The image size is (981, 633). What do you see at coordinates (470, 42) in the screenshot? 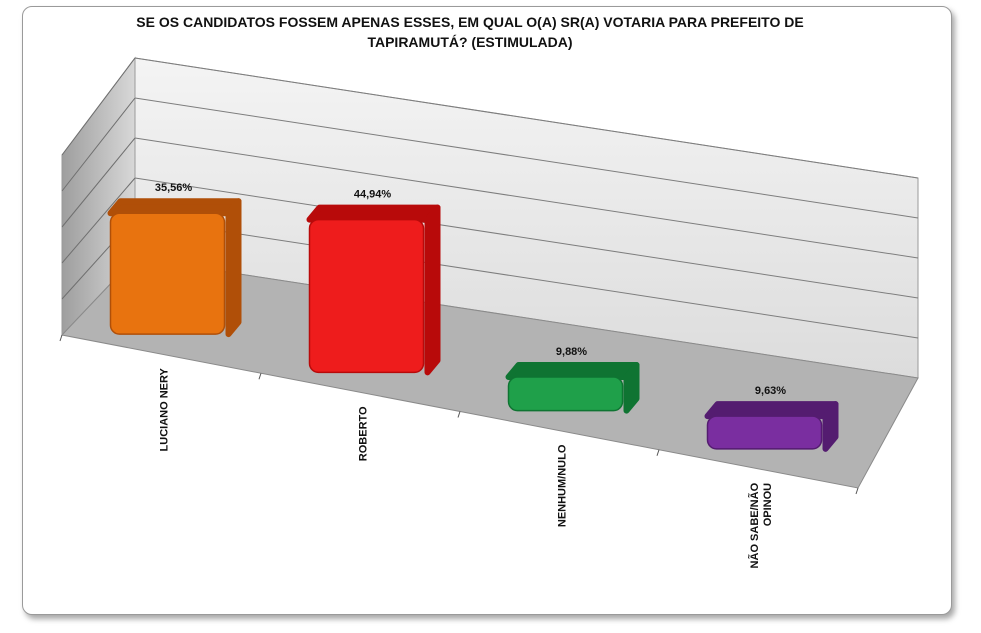
I see `chart-title-line2: TAPIRAMUTÁ? (ESTIMULADA)` at bounding box center [470, 42].